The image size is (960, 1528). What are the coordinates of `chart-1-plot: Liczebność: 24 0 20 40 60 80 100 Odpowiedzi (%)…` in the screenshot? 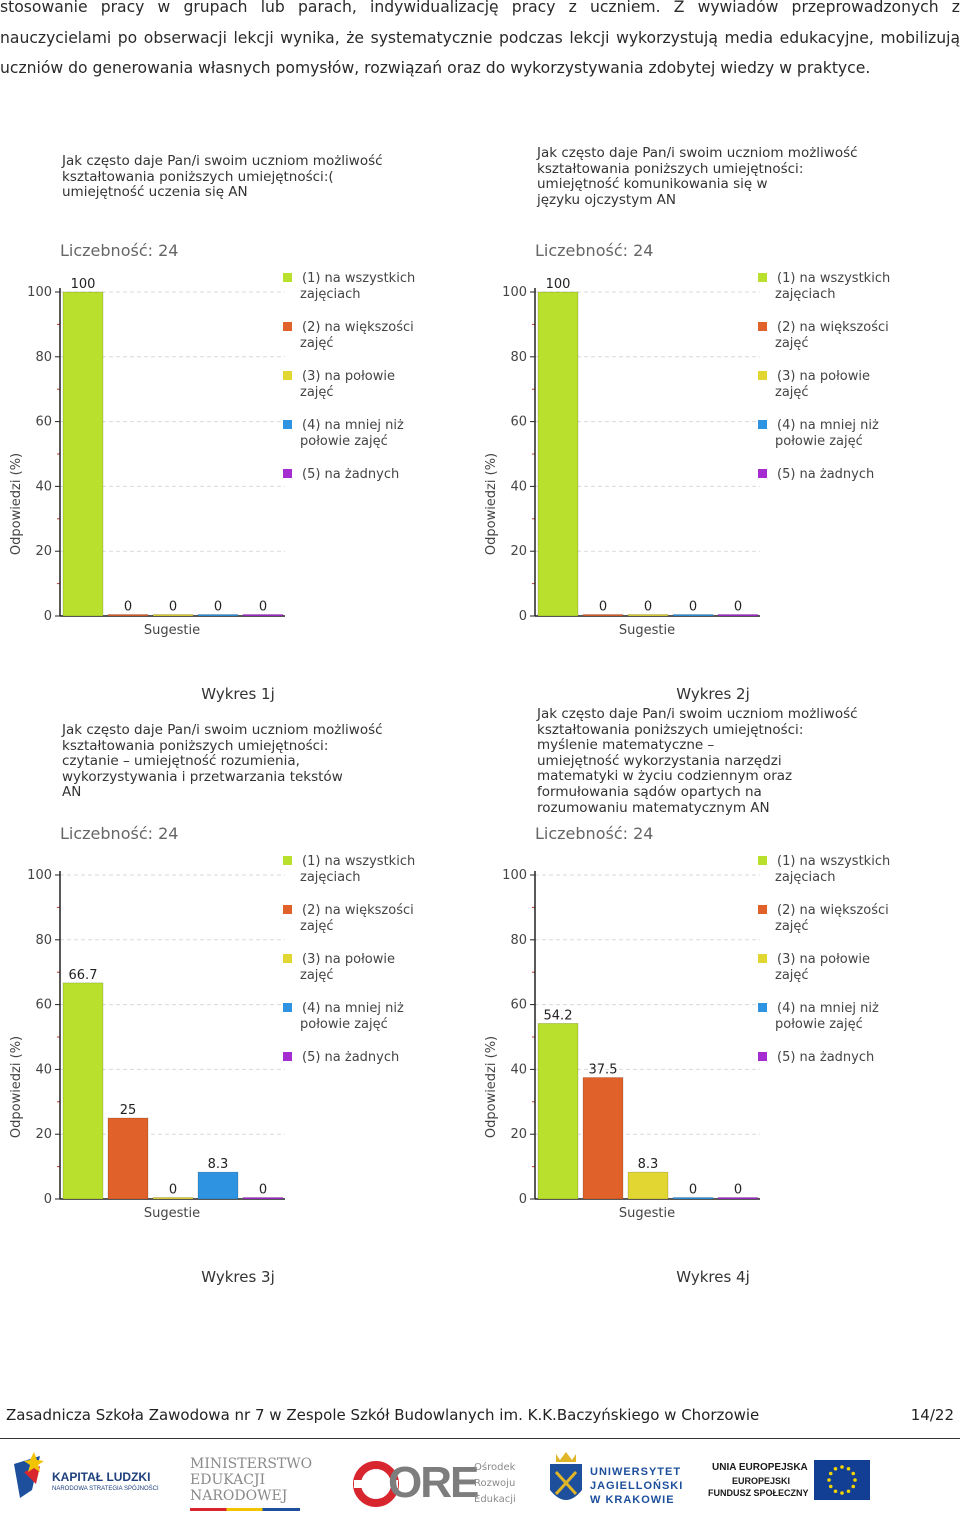 It's located at (212, 439).